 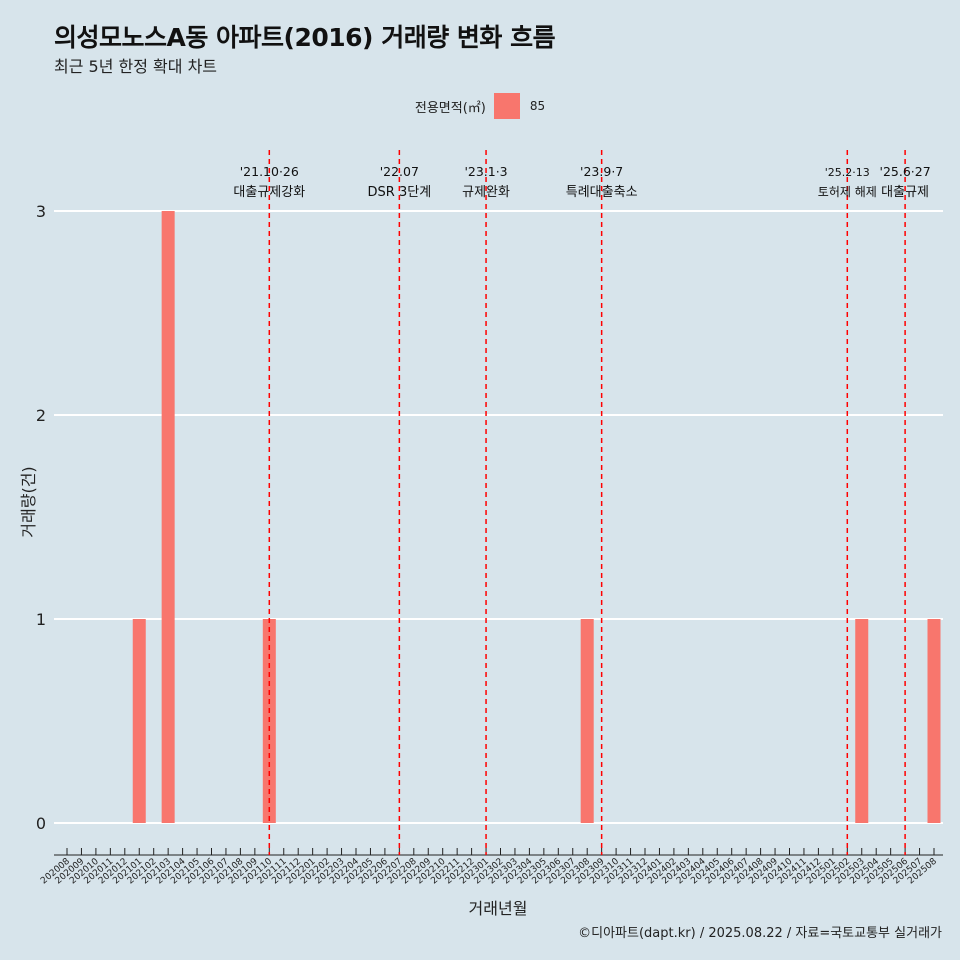 I want to click on event-date-202309: '23.9·7, so click(x=601, y=171).